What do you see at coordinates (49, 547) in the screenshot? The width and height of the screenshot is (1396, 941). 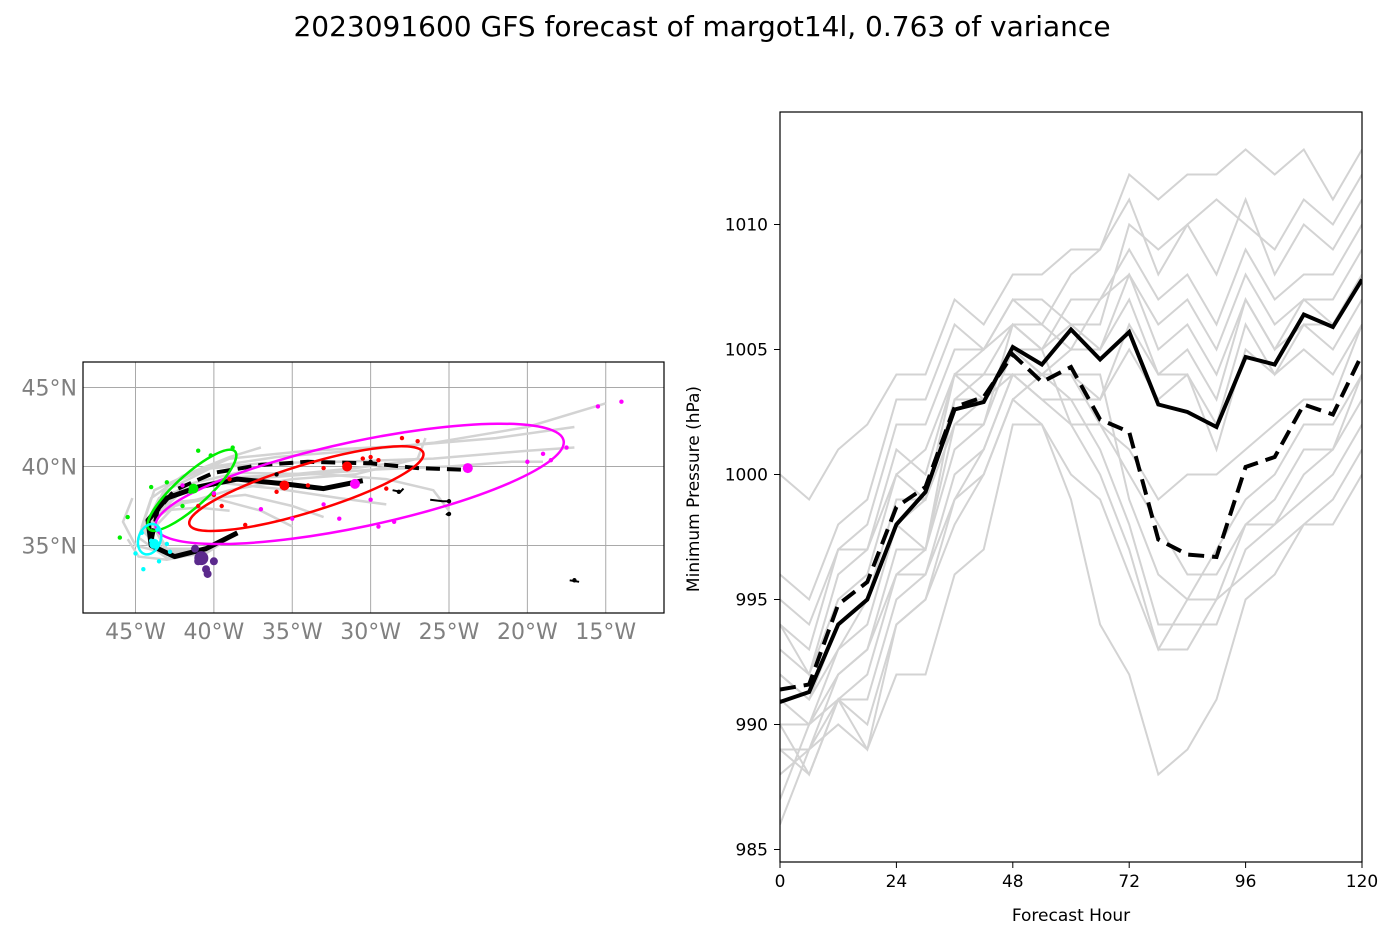 I see `map-lat-tick-label: 35°N` at bounding box center [49, 547].